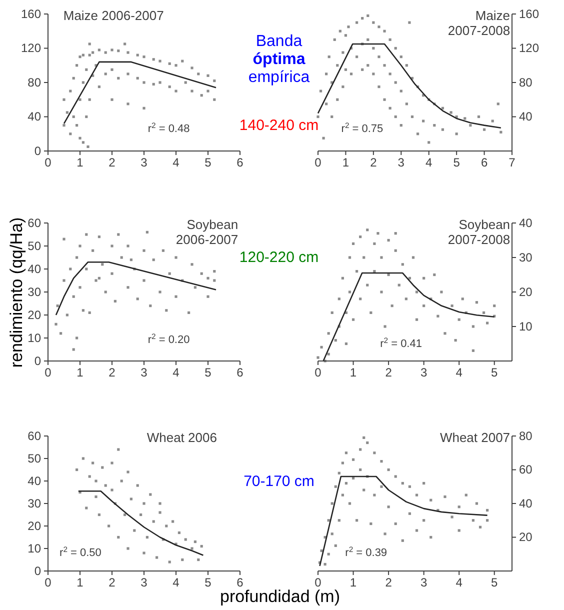  What do you see at coordinates (401, 343) in the screenshot?
I see `annotation: r$^{2}$ = 0.41` at bounding box center [401, 343].